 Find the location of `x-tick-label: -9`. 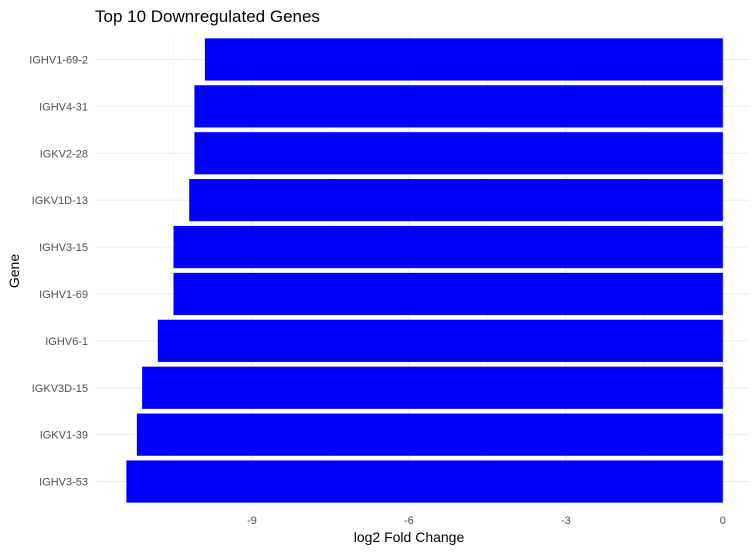

x-tick-label: -9 is located at coordinates (252, 521).